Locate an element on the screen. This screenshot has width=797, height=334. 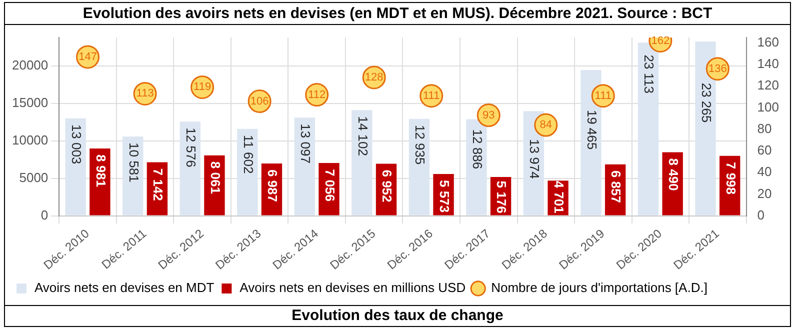
data-label: 10 581 is located at coordinates (134, 162).